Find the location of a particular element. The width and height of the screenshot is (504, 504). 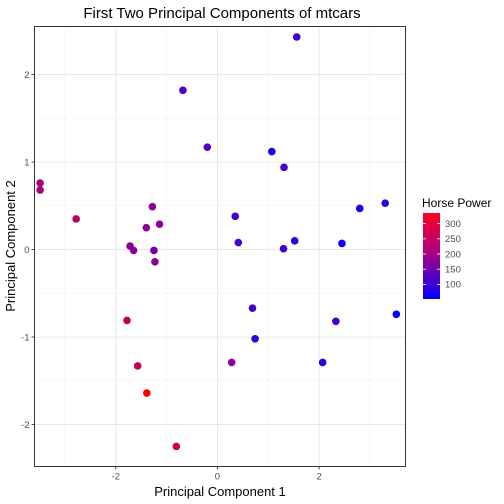

legend-tick-label: 200 is located at coordinates (453, 254).